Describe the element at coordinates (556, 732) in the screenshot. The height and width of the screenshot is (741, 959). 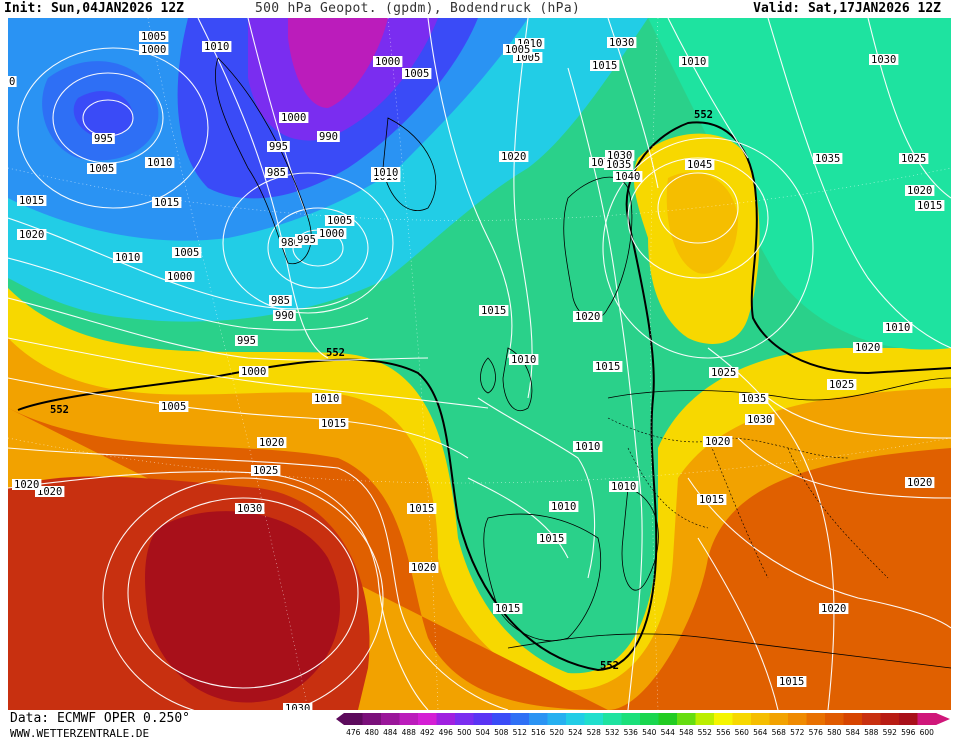
I see `scale-tick-label: 520` at that location.